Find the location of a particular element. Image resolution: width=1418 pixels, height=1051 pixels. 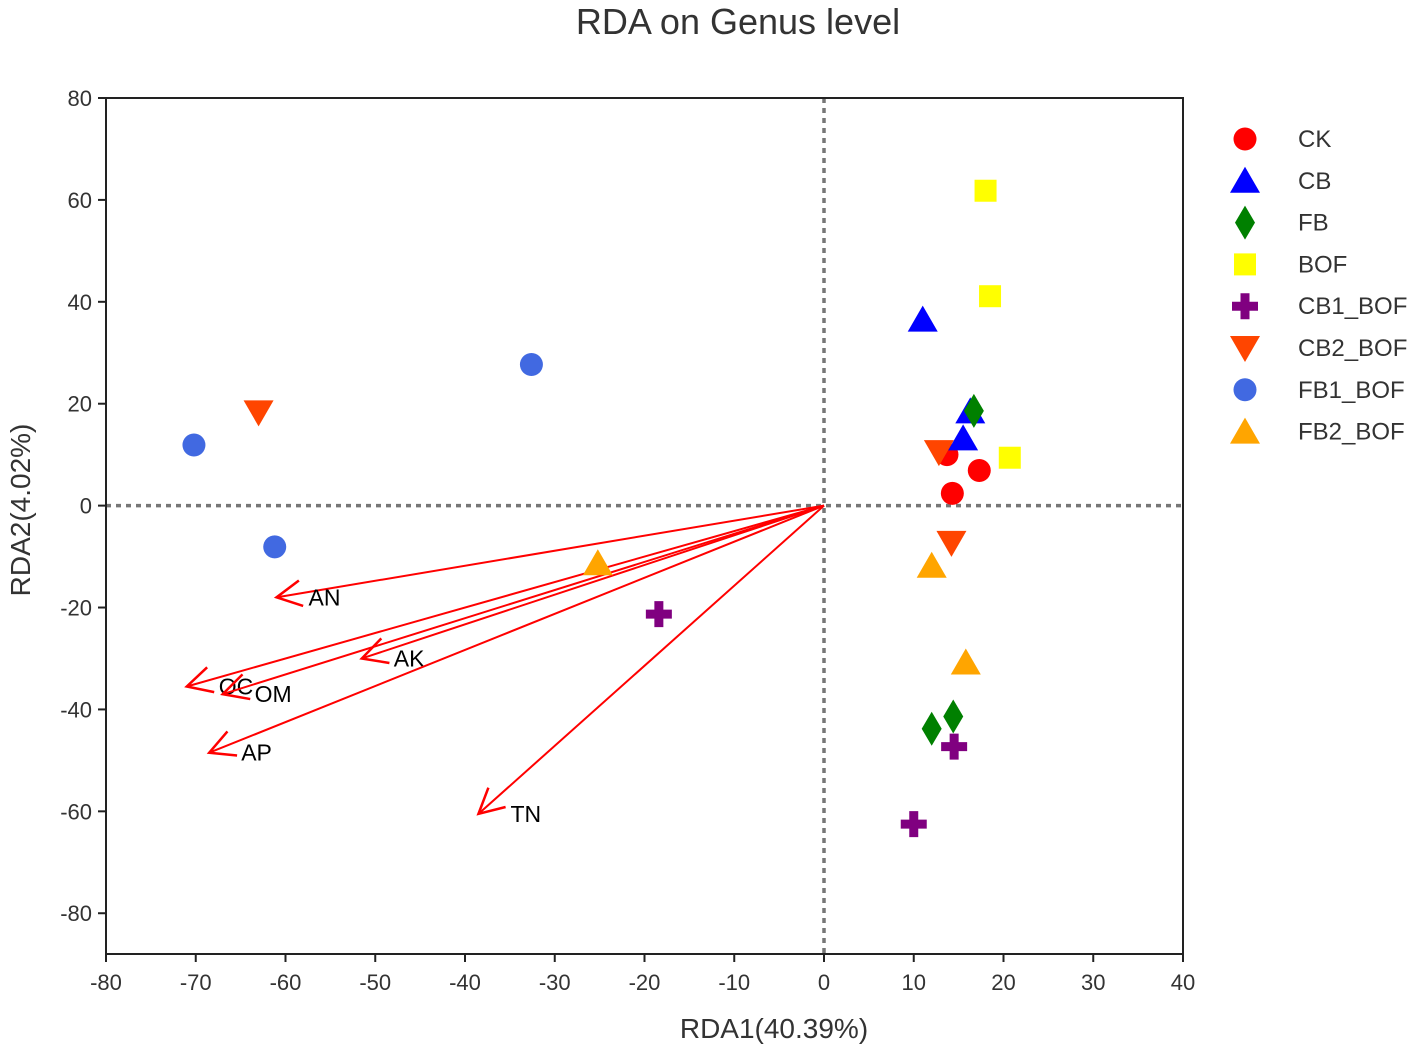

env-vector-label: TN is located at coordinates (525, 814).